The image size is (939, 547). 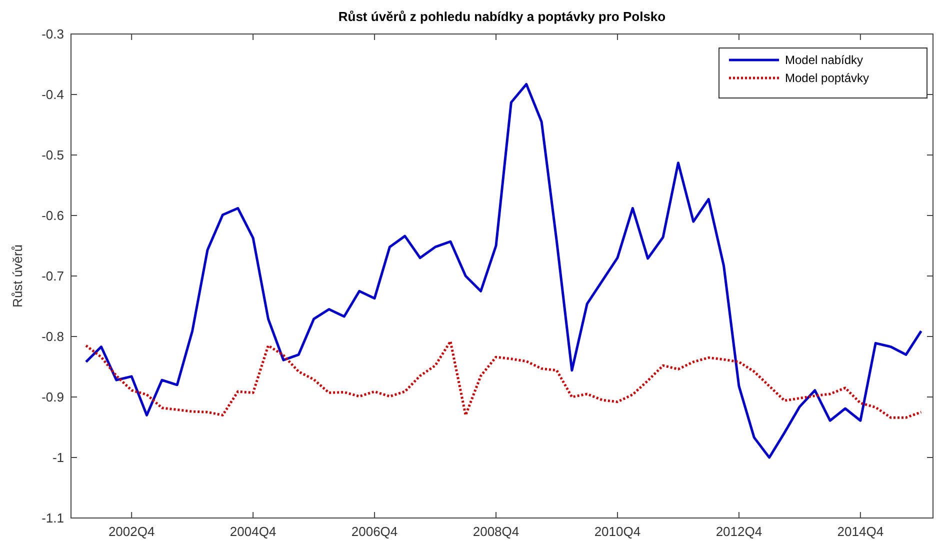 I want to click on chart-title: Růst úvěrů z pohledu nabídky a poptávky pro Polsko, so click(x=502, y=16).